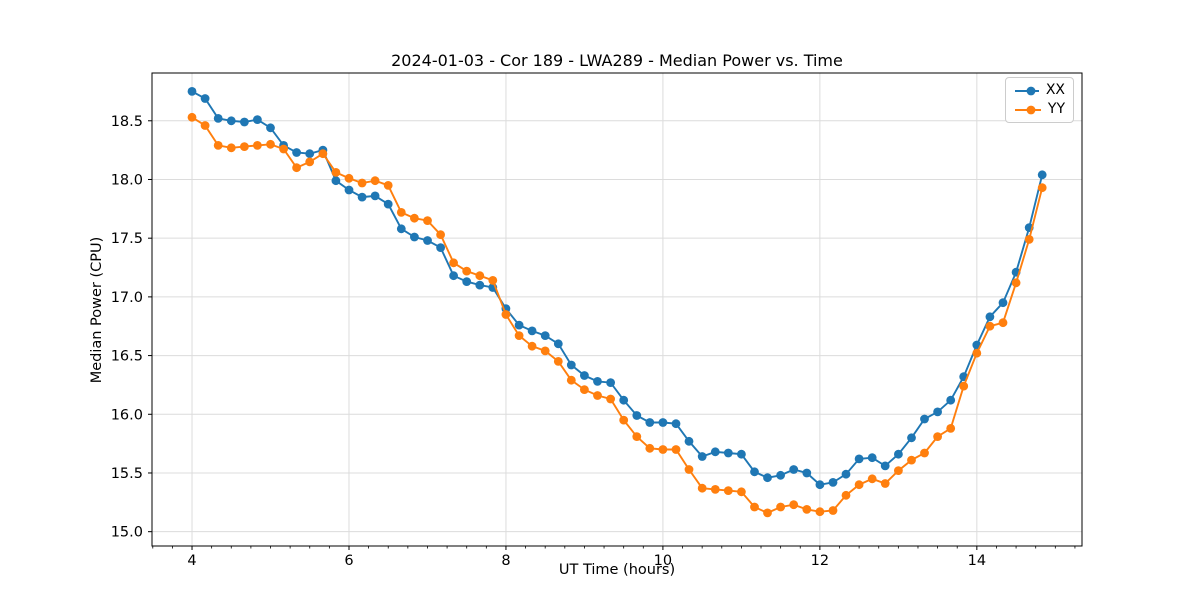 The width and height of the screenshot is (1200, 600). What do you see at coordinates (131, 327) in the screenshot?
I see `y-axis: 15.0 15.5 16.0 16.5 17.0 17.5 18.0 18.5` at bounding box center [131, 327].